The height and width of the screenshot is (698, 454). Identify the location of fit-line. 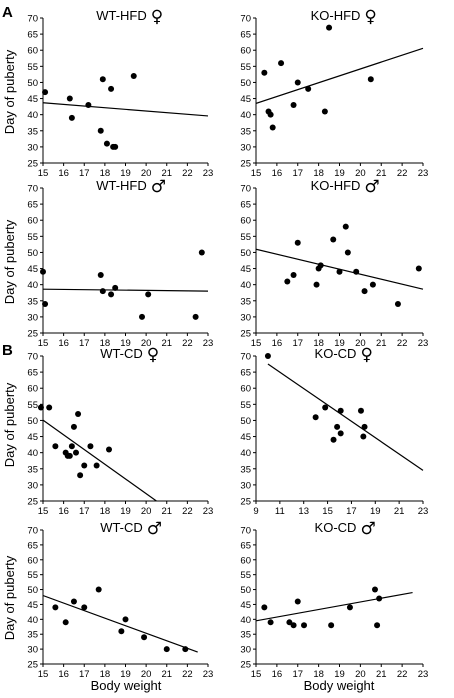
(126, 290).